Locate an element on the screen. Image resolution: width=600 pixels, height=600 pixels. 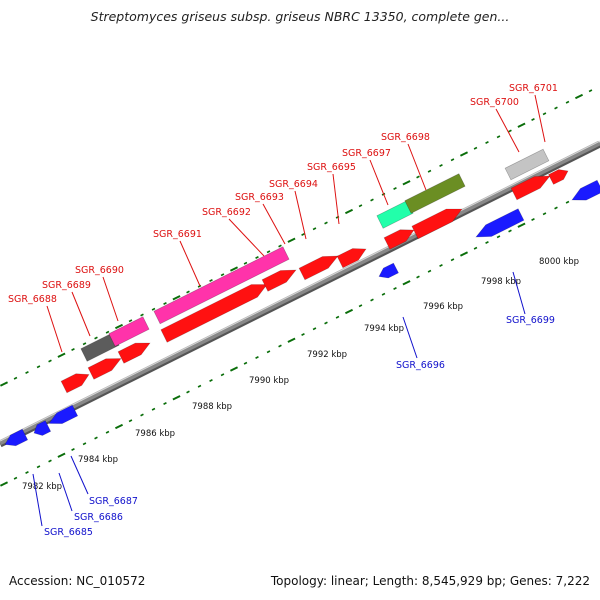
gene-box-green is located at coordinates (395, 214).